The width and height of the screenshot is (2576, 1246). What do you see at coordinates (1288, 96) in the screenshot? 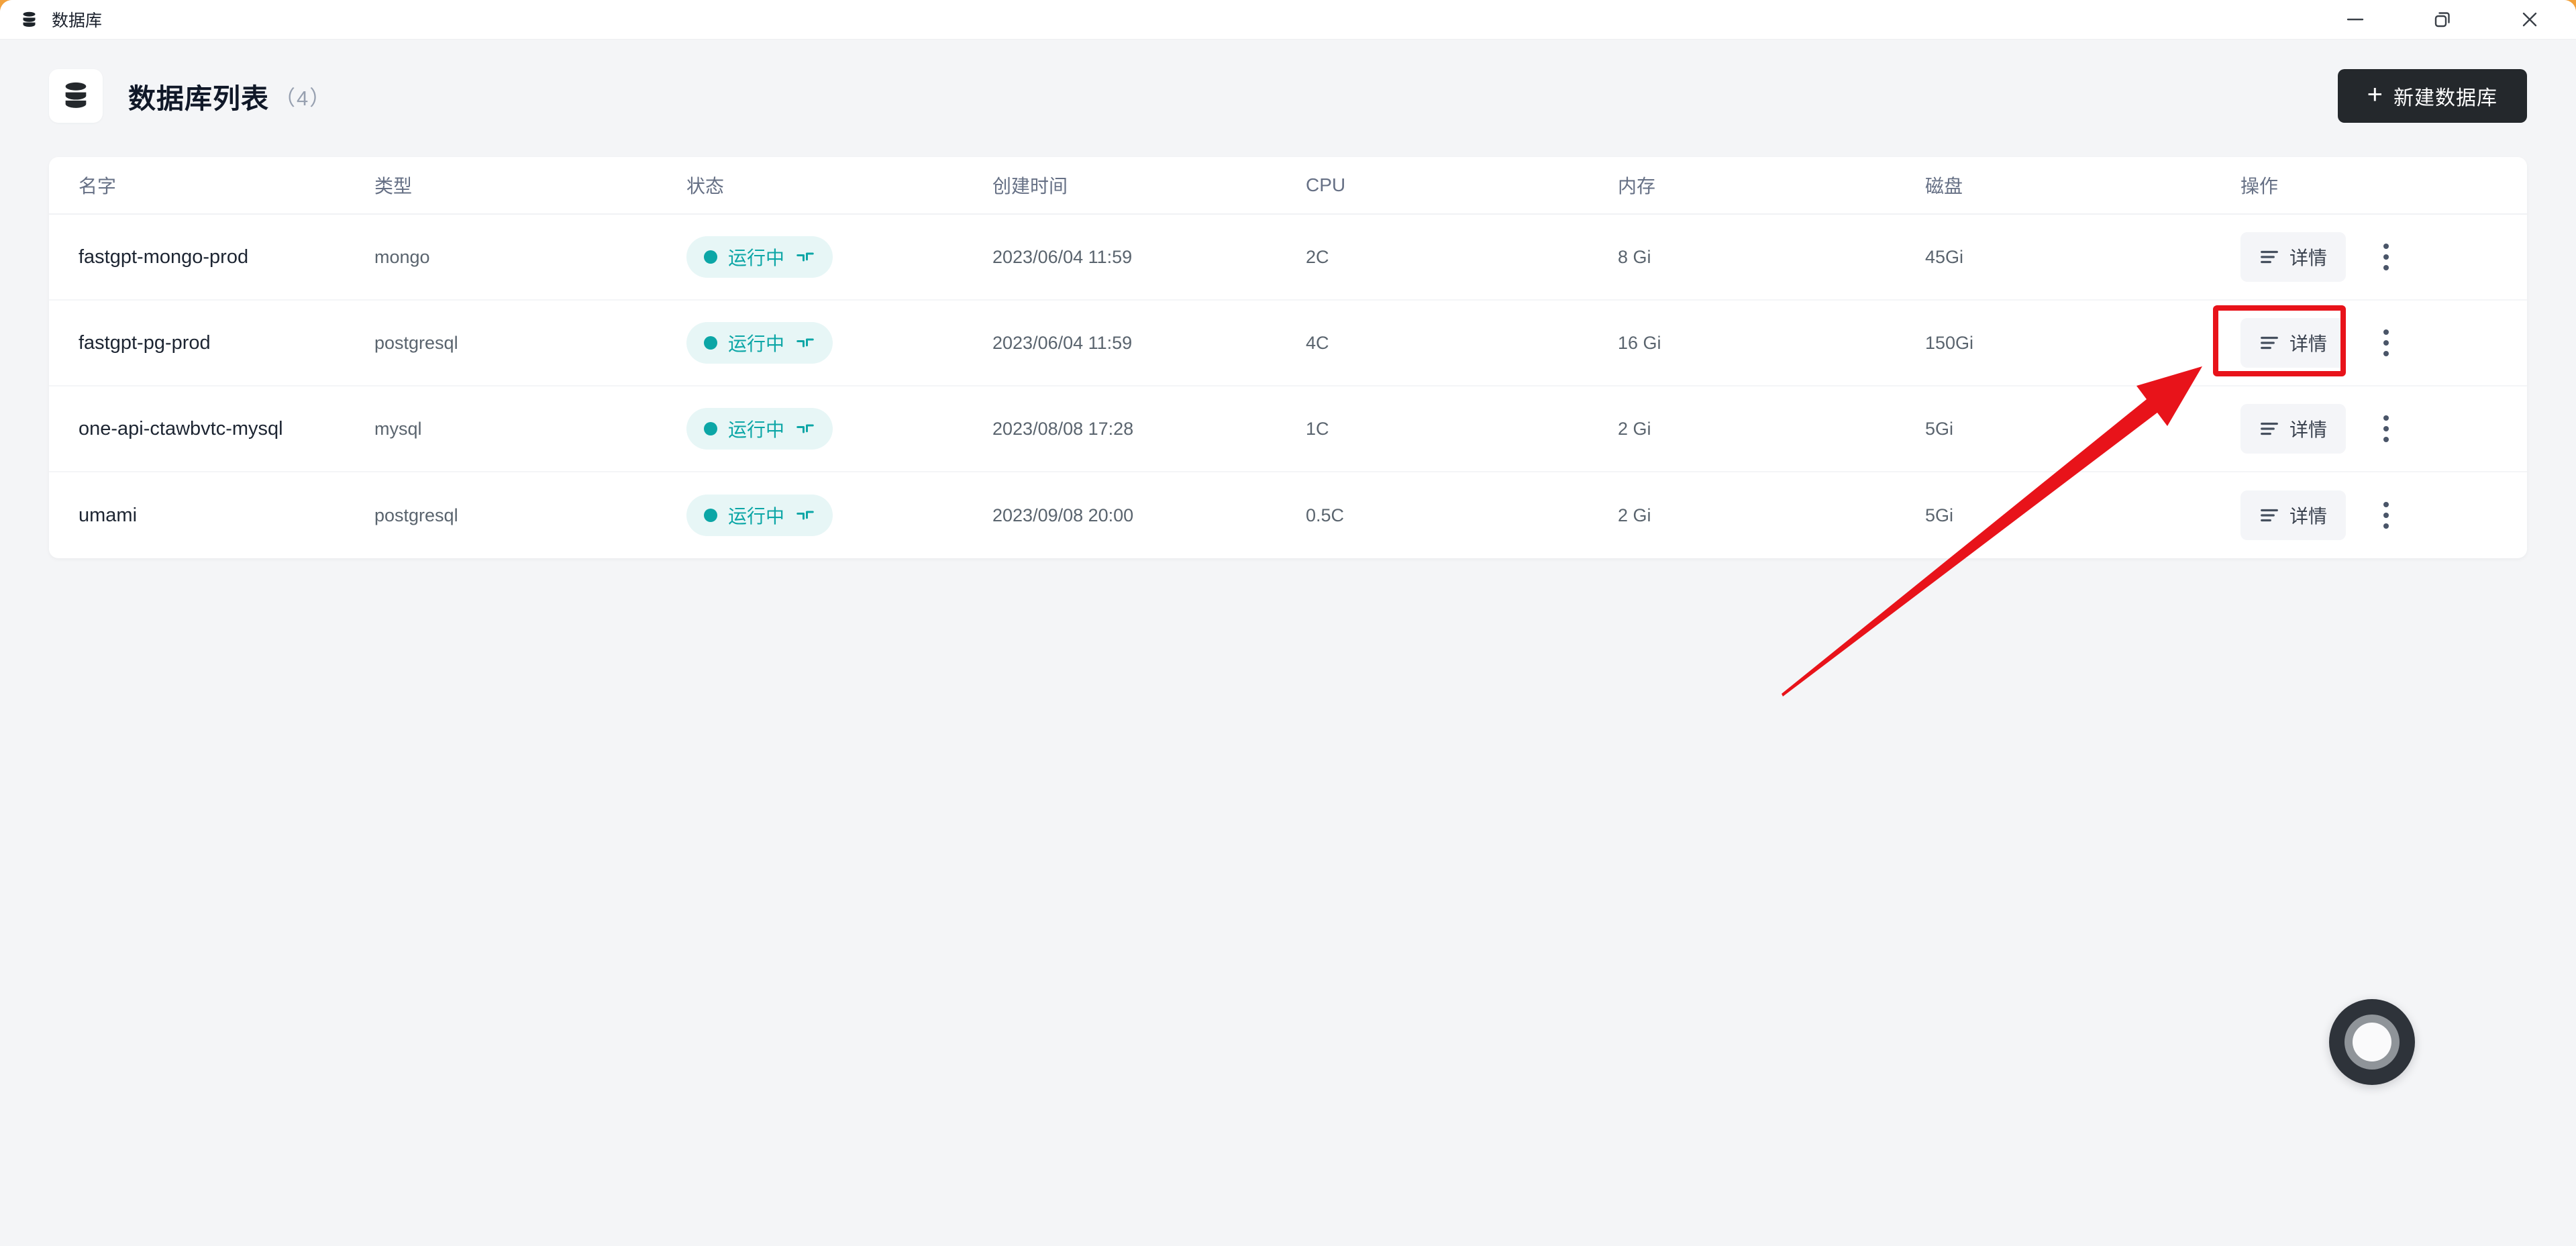
I see `page-header: 数据库列表 （4） + 新建数据库` at bounding box center [1288, 96].